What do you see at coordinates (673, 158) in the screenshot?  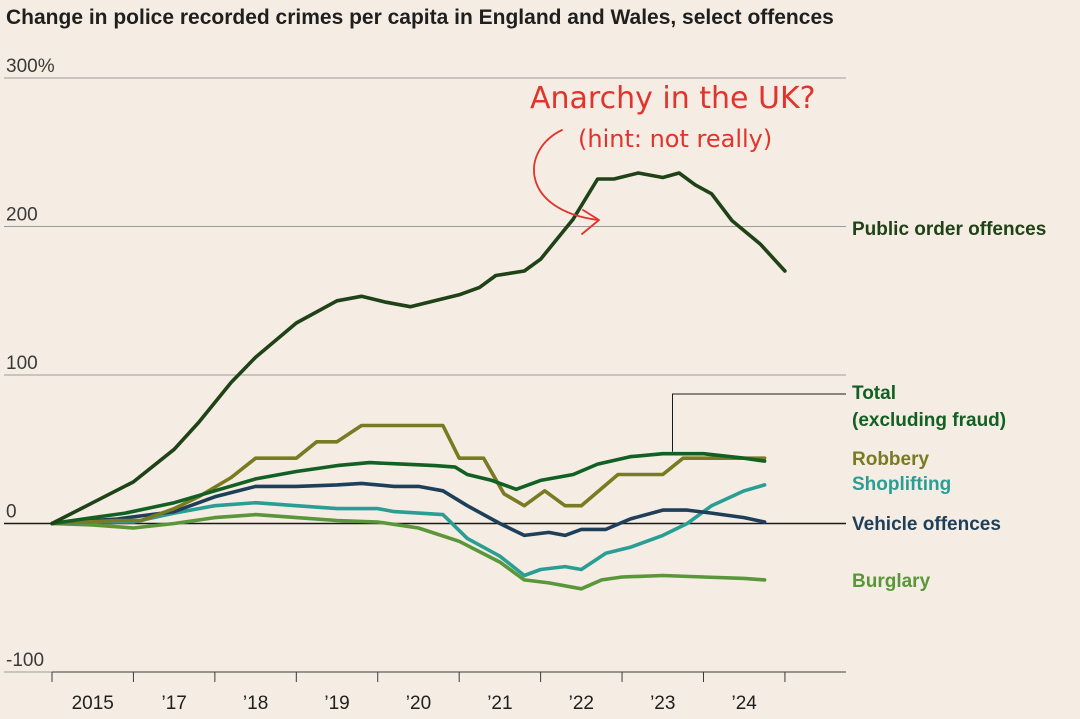 I see `annotation: Anarchy in the UK? (hint: not really)` at bounding box center [673, 158].